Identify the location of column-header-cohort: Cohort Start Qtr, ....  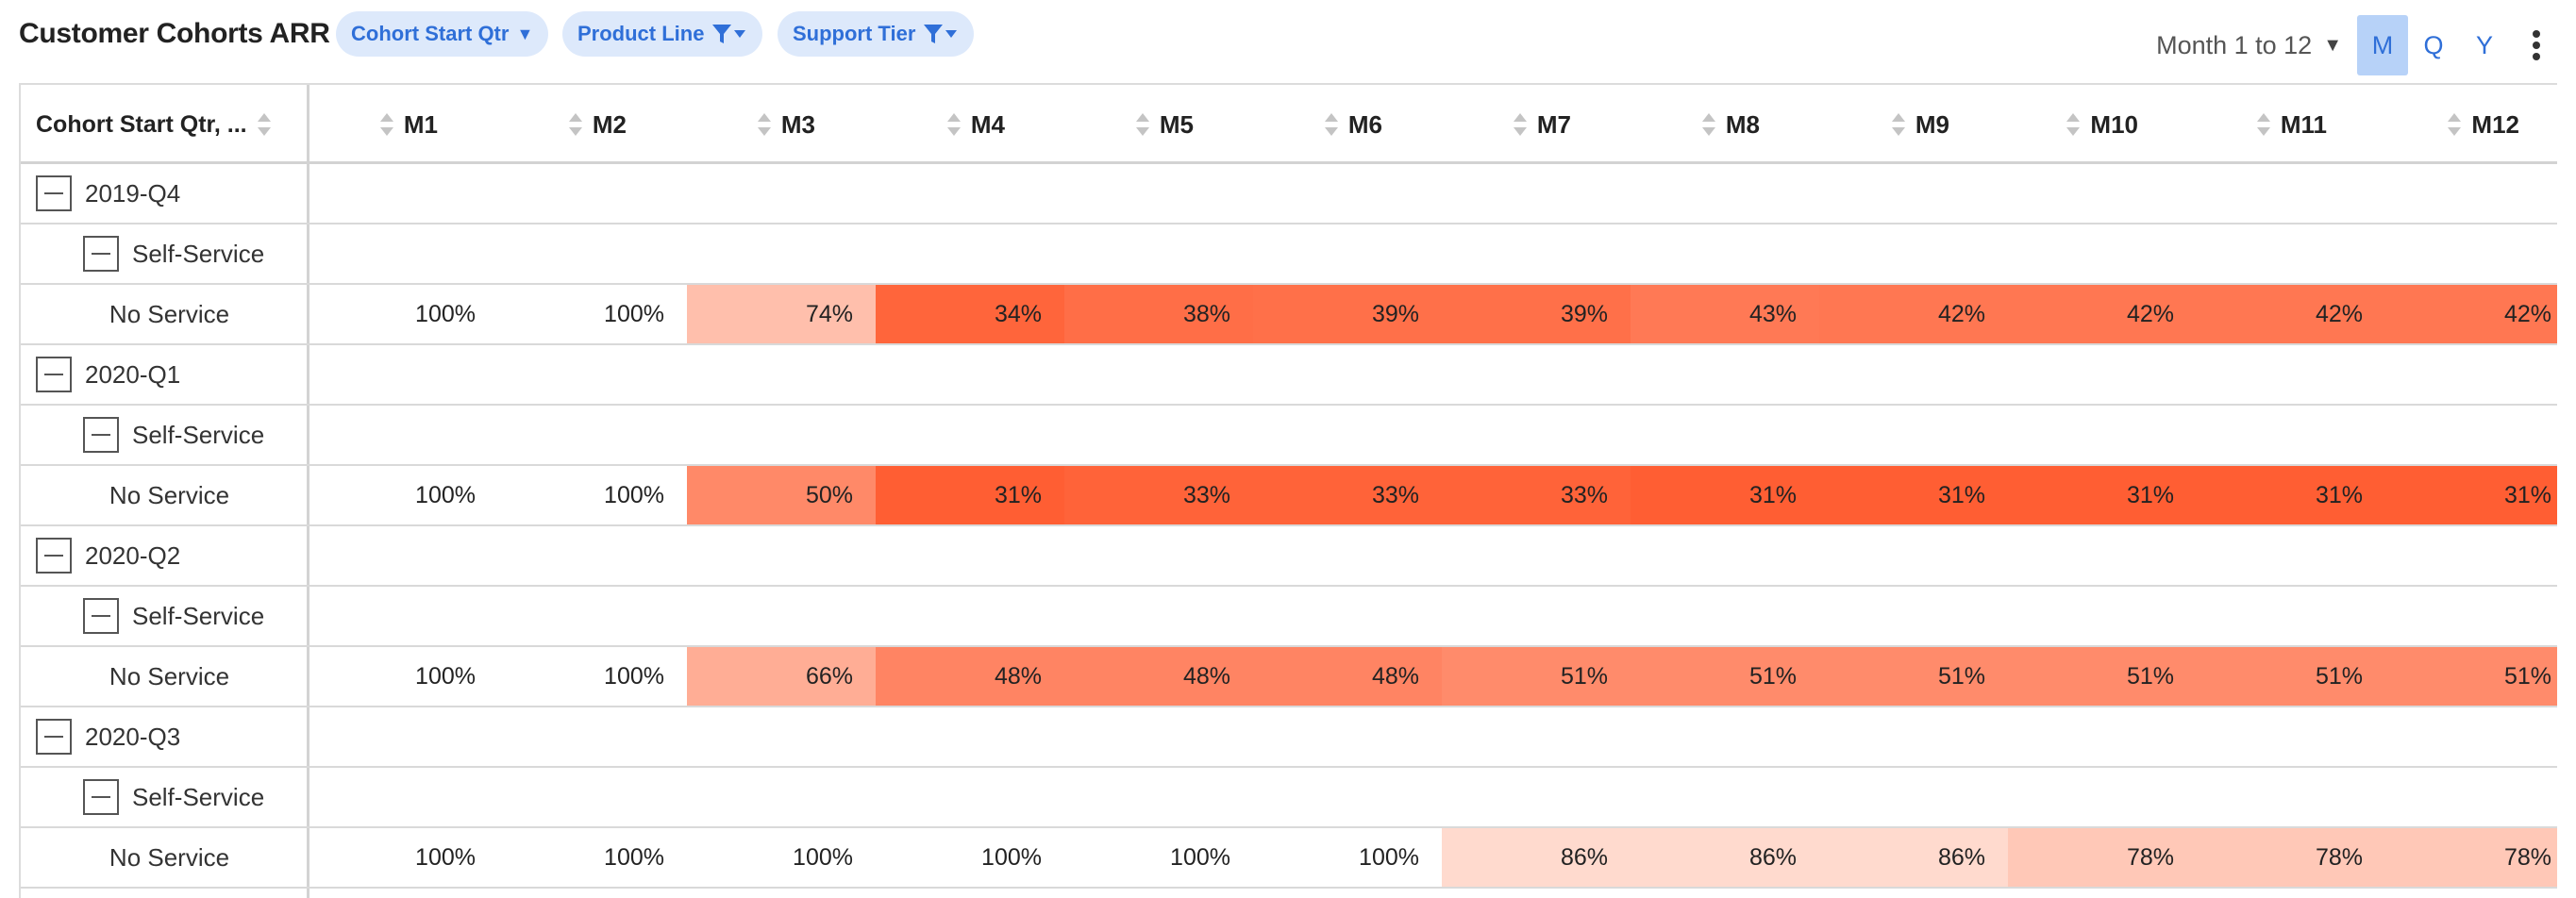
(164, 124).